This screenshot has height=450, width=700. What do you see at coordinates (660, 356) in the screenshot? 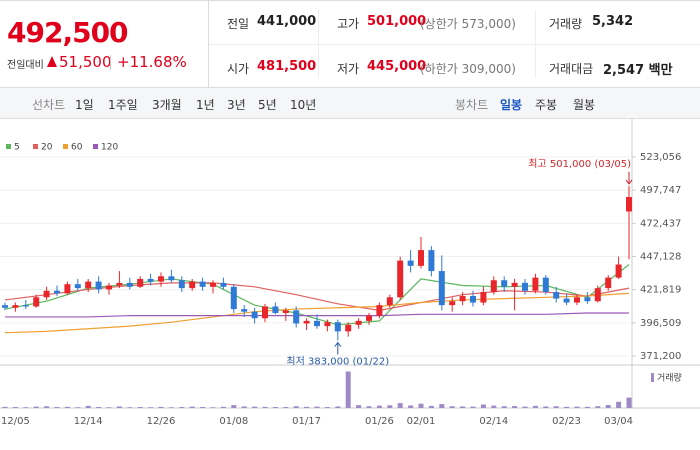
I see `y-tick-label: 371,200` at bounding box center [660, 356].